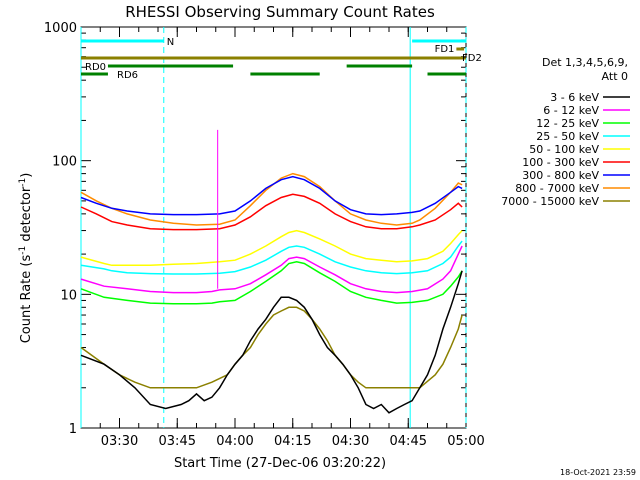 Image resolution: width=640 pixels, height=480 pixels. I want to click on y-tick-label: 10, so click(68, 295).